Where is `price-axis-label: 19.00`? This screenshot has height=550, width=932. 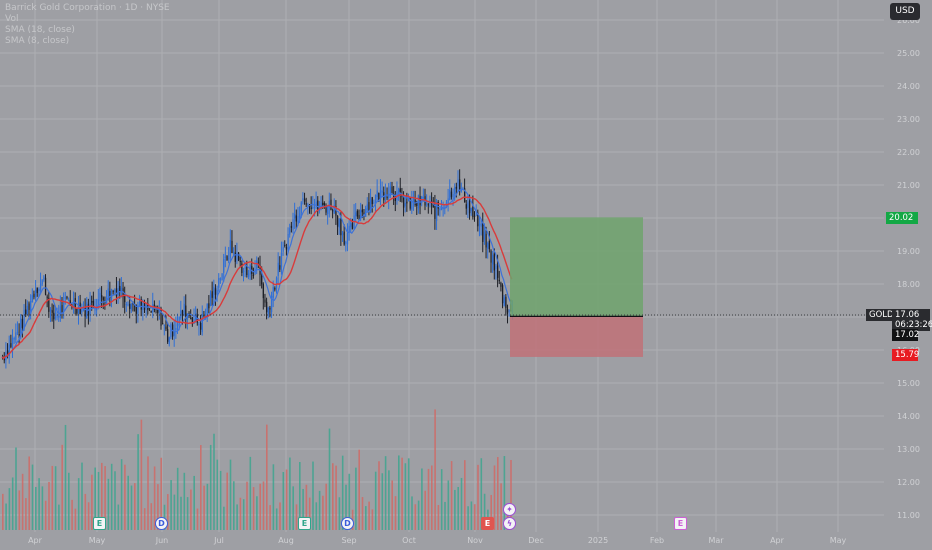 price-axis-label: 19.00 is located at coordinates (908, 251).